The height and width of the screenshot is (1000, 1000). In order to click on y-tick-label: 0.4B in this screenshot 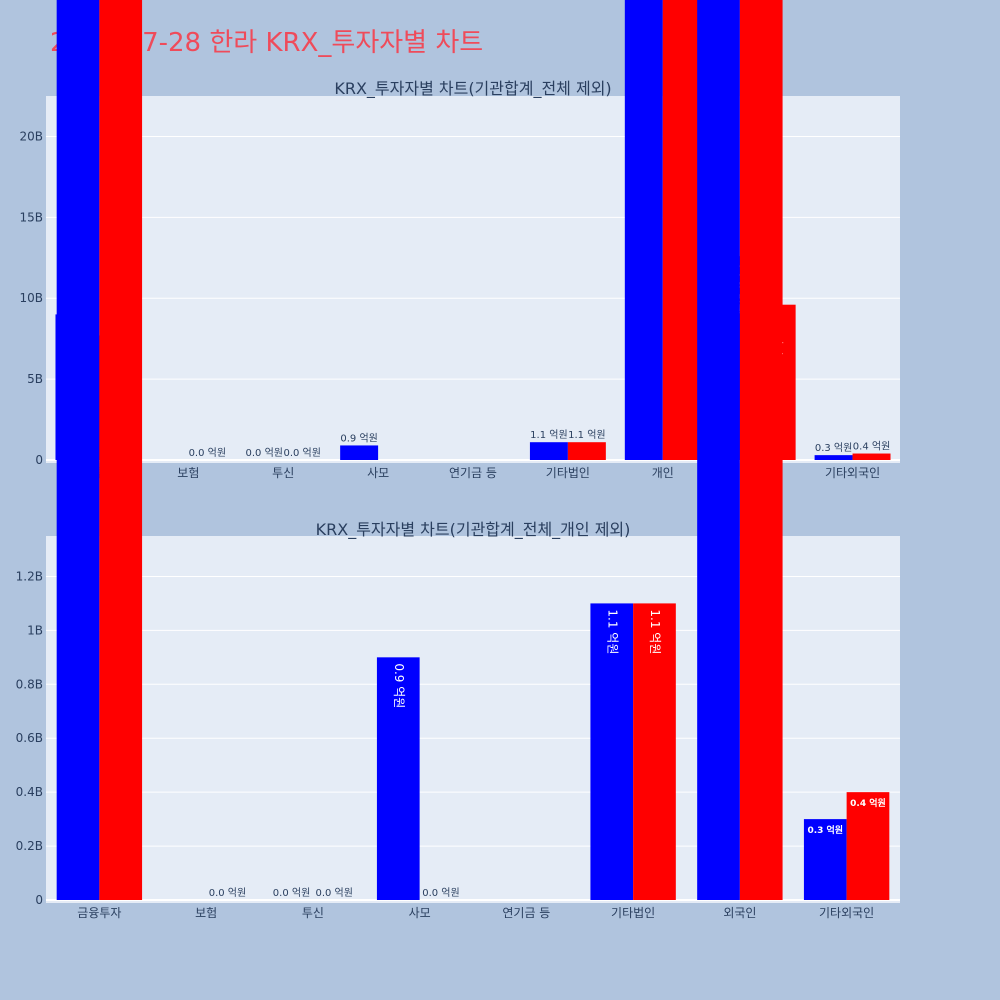, I will do `click(29, 792)`.